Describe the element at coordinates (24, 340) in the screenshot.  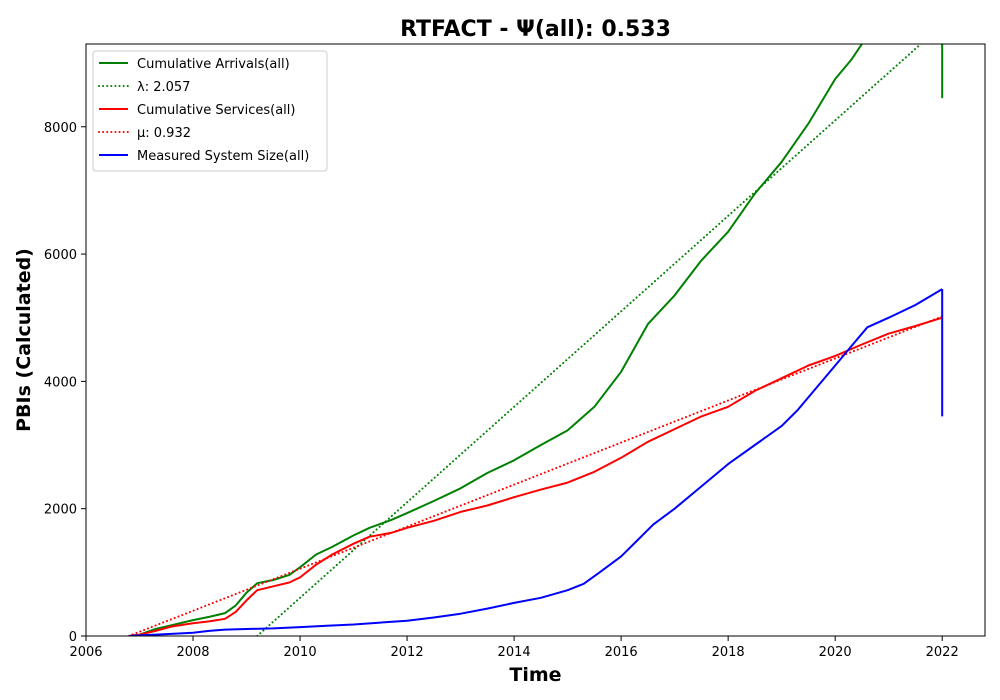
I see `y-axis-label: PBIs (Calculated)` at that location.